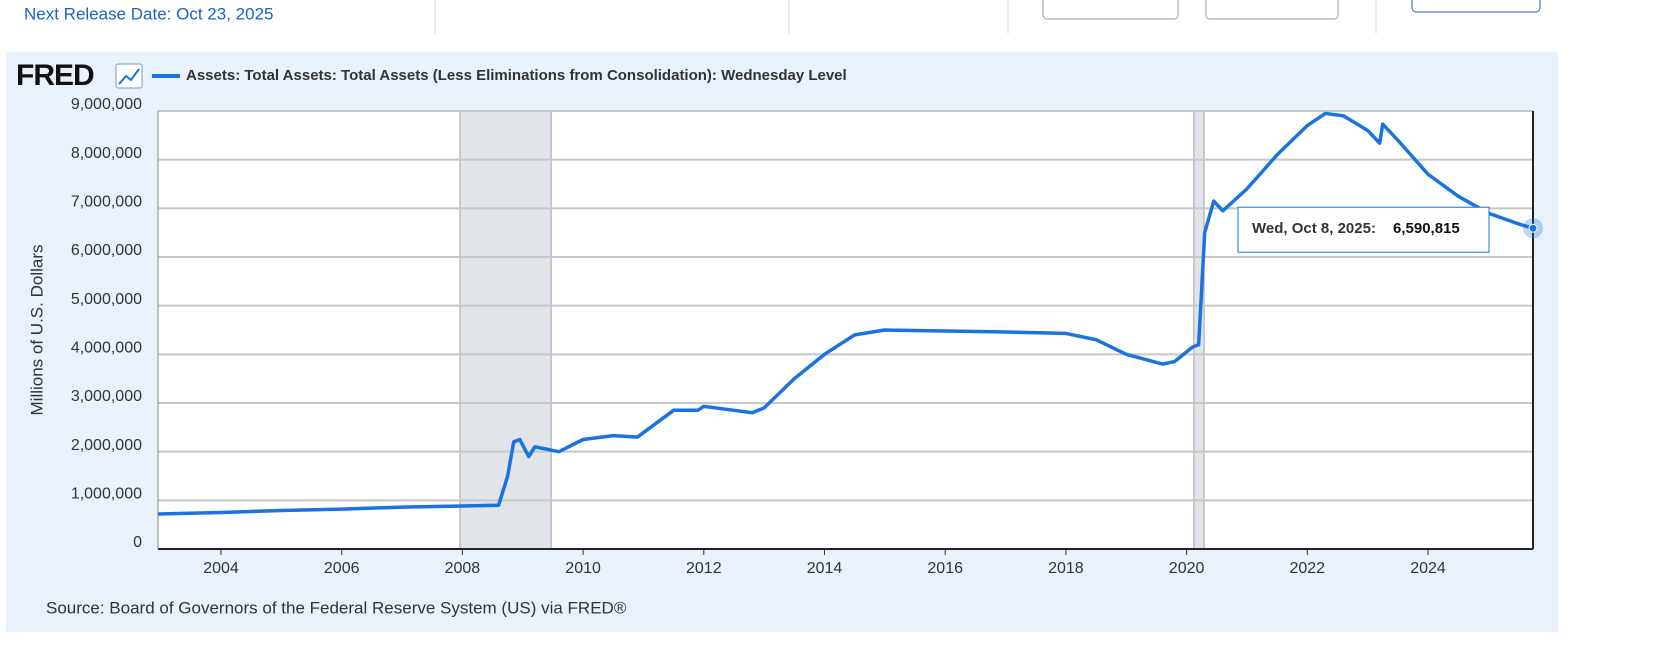 This screenshot has height=671, width=1665. Describe the element at coordinates (106, 494) in the screenshot. I see `y-tick-label: 1,000,000` at that location.